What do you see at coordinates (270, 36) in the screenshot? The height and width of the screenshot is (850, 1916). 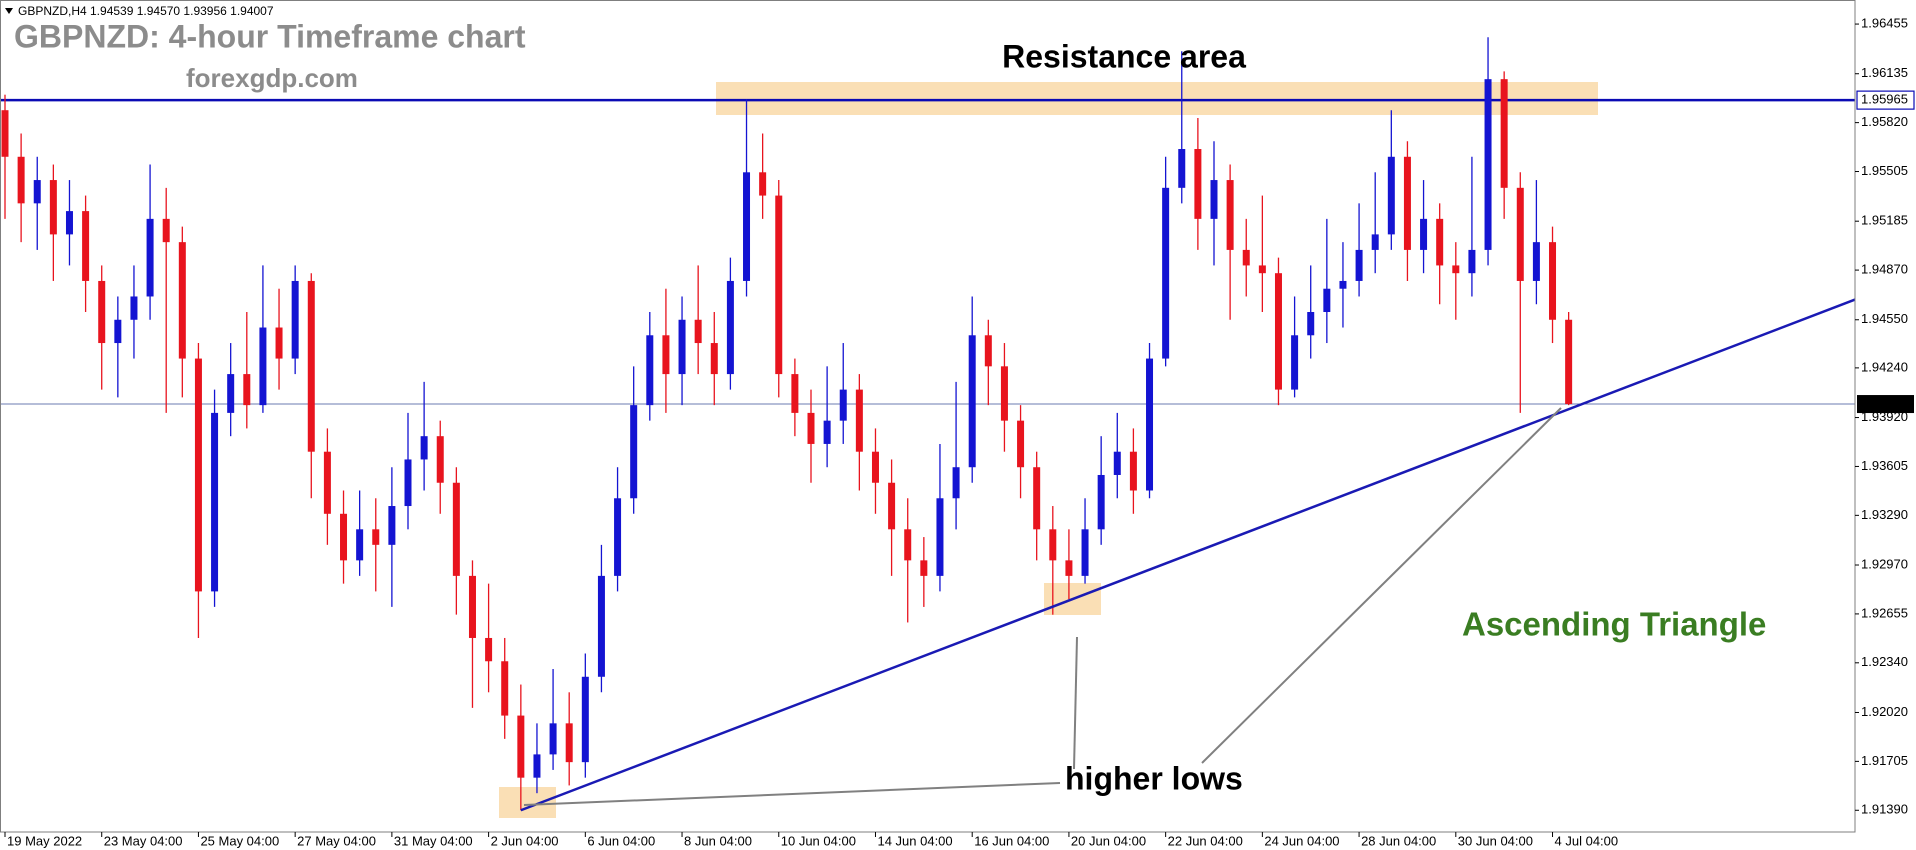 I see `chart-title: GBPNZD: 4-hour Timeframe chart` at bounding box center [270, 36].